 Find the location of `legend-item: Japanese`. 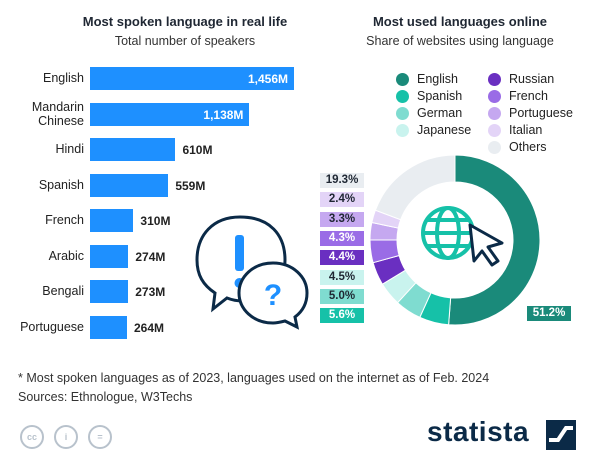

legend-item: Japanese is located at coordinates (433, 130).